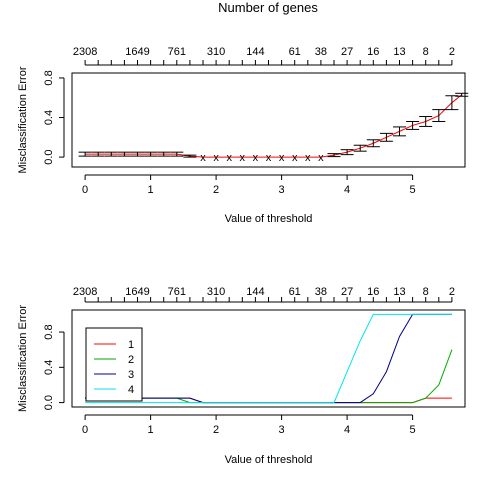 This screenshot has width=480, height=480. Describe the element at coordinates (268, 7) in the screenshot. I see `figure-title: Number of genes` at that location.